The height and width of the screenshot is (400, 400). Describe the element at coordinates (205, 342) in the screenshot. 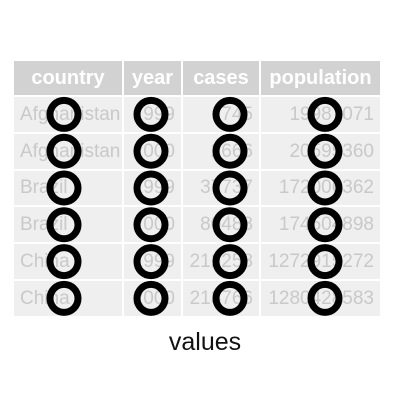

I see `caption: values` at that location.